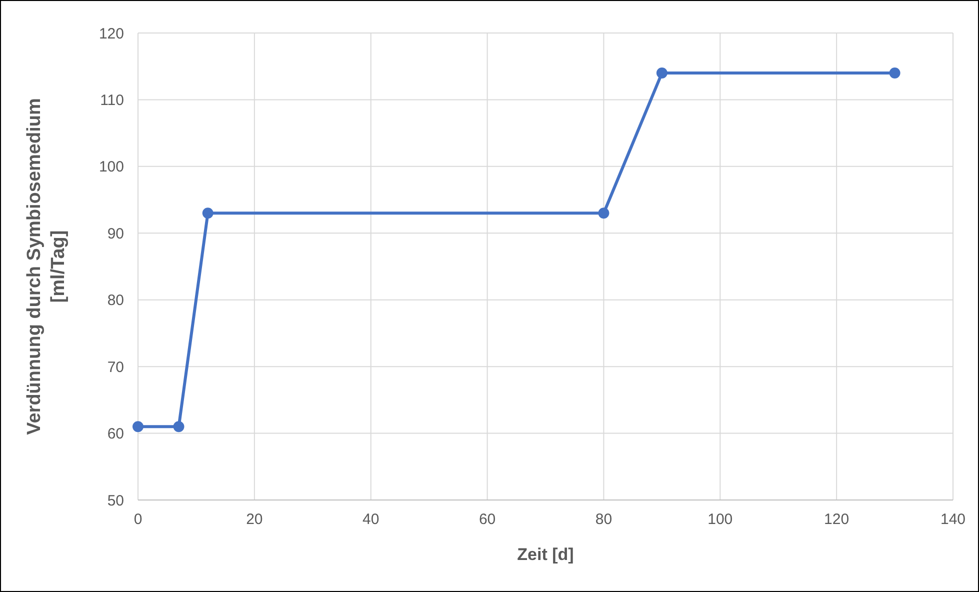  Describe the element at coordinates (603, 519) in the screenshot. I see `x-tick-label: 80` at that location.